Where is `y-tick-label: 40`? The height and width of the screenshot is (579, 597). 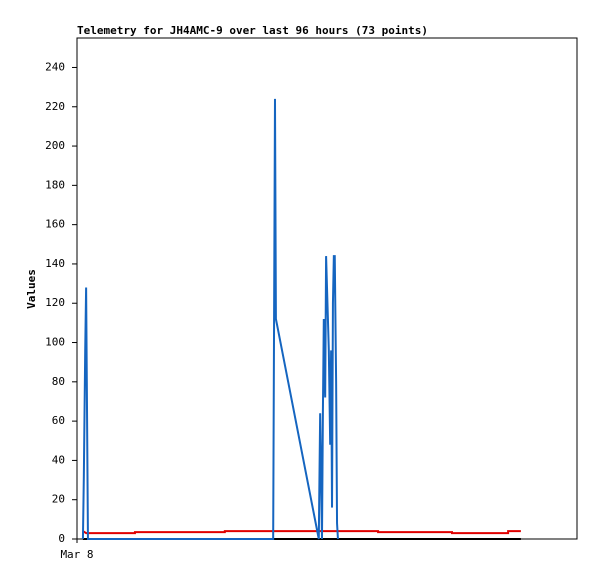
y-tick-label: 40 is located at coordinates (58, 459).